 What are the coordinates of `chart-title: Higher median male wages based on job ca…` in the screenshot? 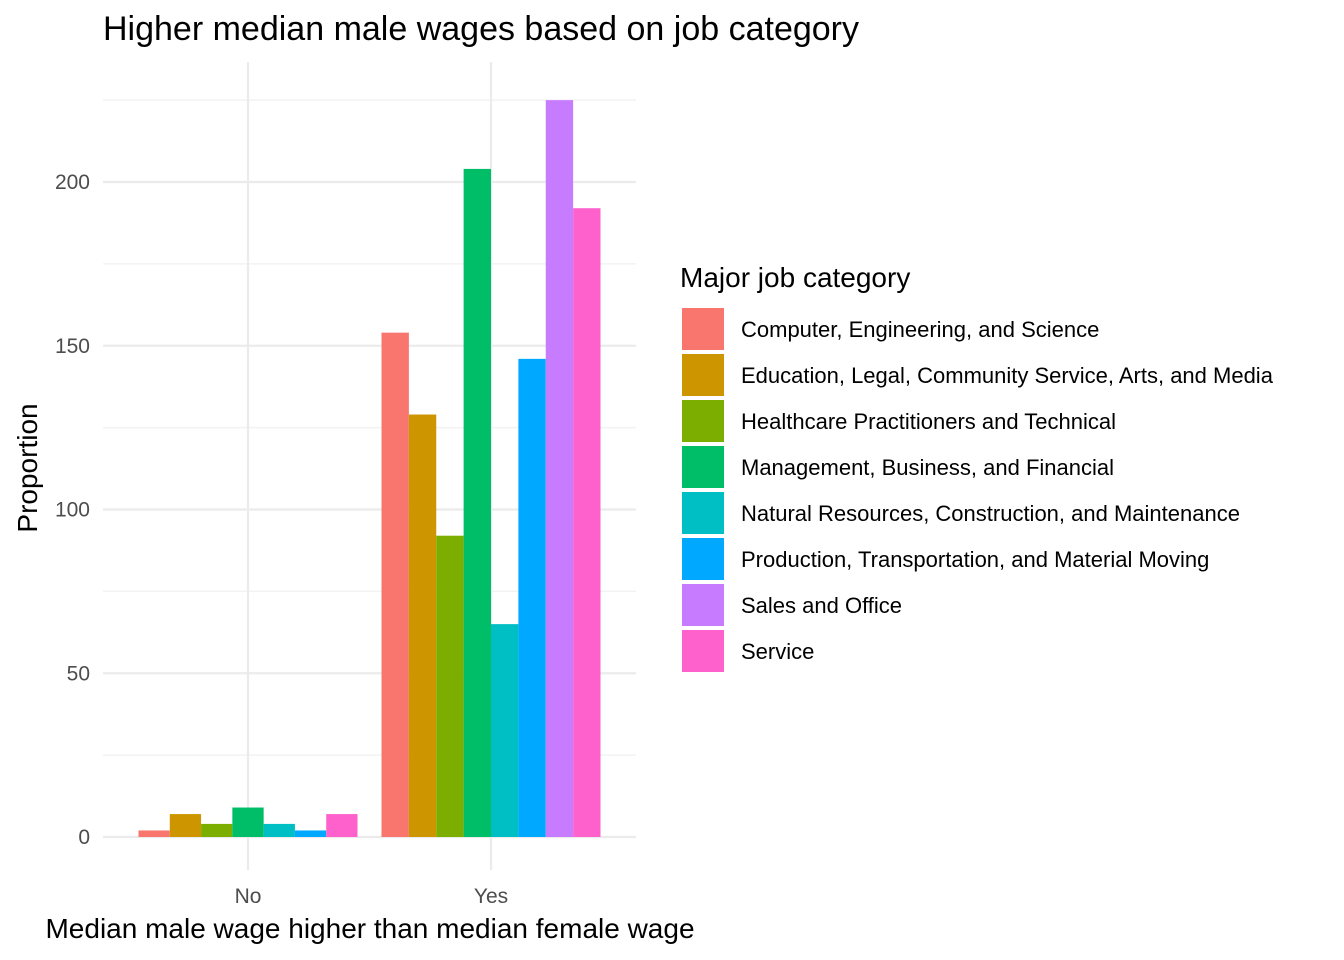 It's located at (481, 29).